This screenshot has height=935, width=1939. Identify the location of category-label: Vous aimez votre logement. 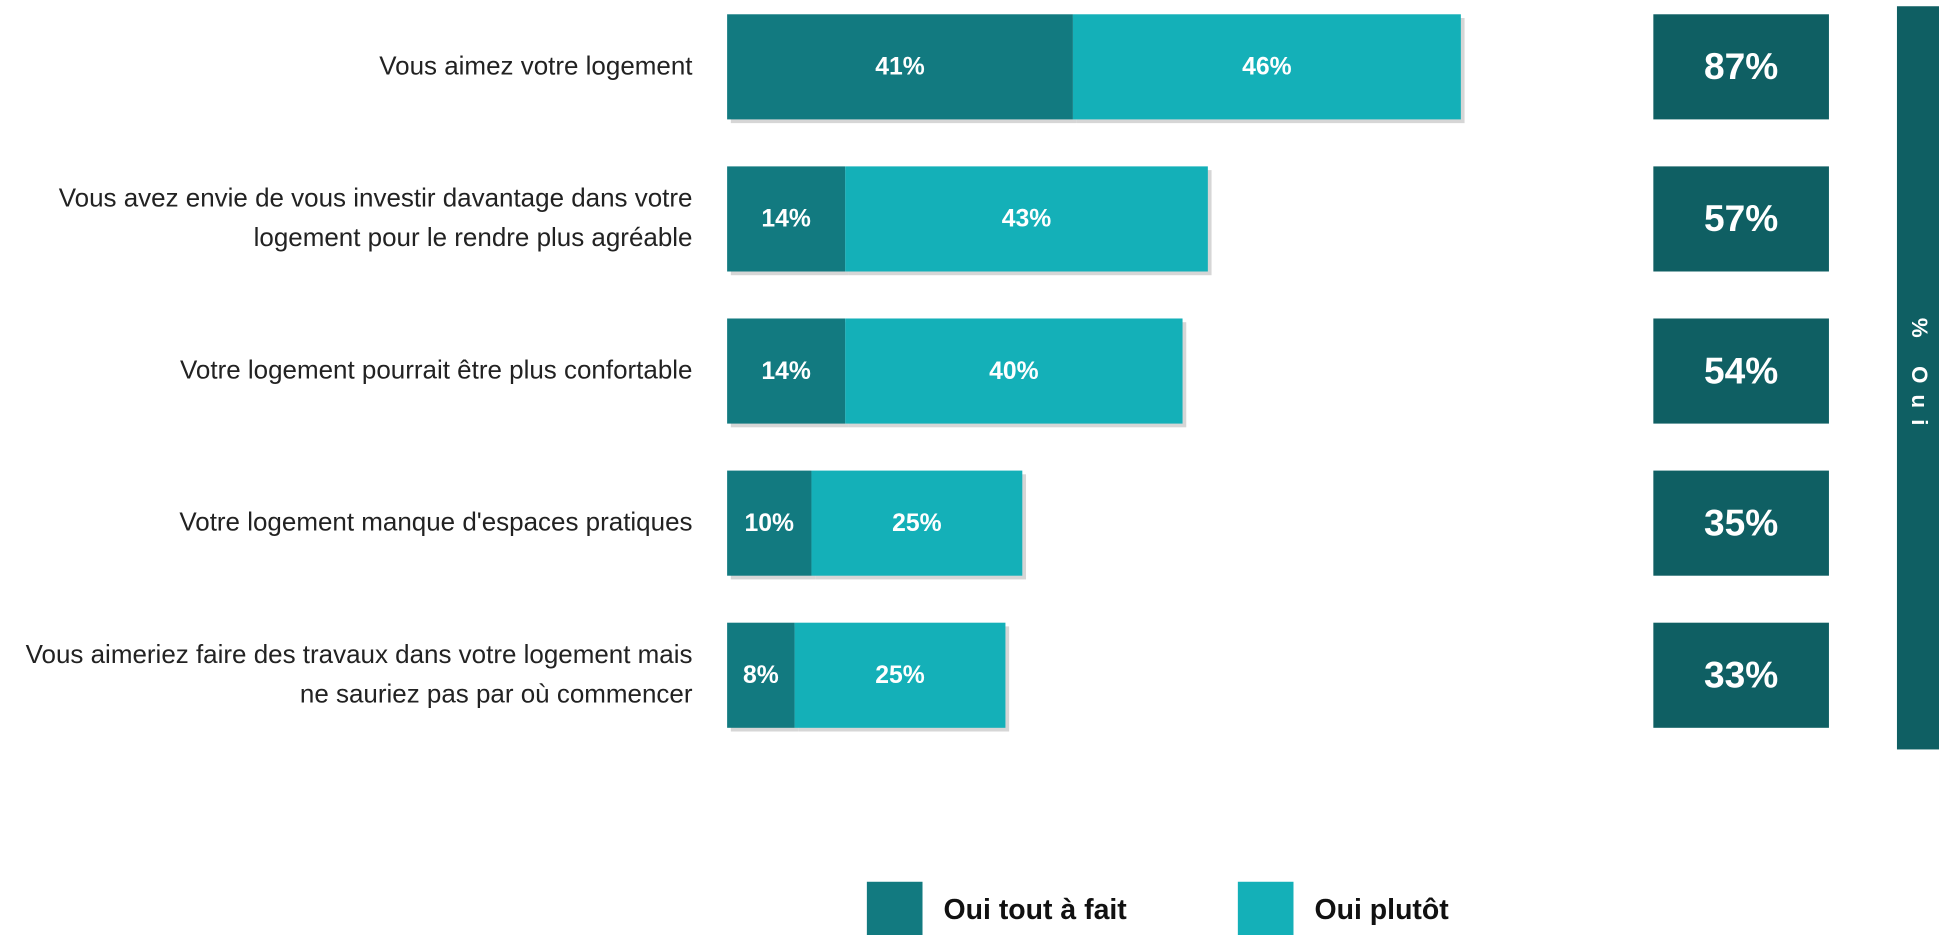
(536, 66).